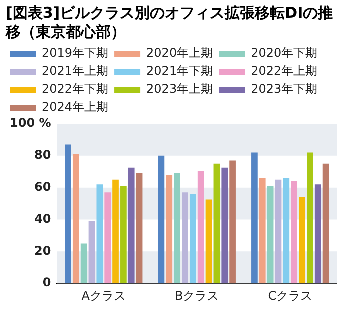 The width and height of the screenshot is (345, 320). What do you see at coordinates (43, 155) in the screenshot?
I see `y-tick-label: 80` at bounding box center [43, 155].